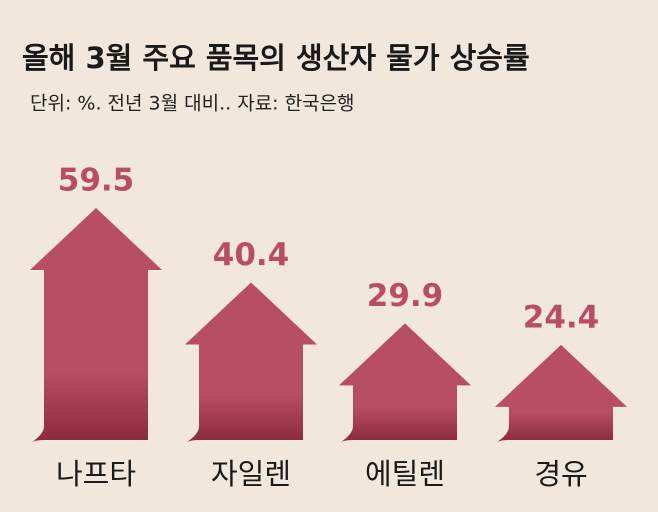  I want to click on x-tick-label: 나프타, so click(96, 474).